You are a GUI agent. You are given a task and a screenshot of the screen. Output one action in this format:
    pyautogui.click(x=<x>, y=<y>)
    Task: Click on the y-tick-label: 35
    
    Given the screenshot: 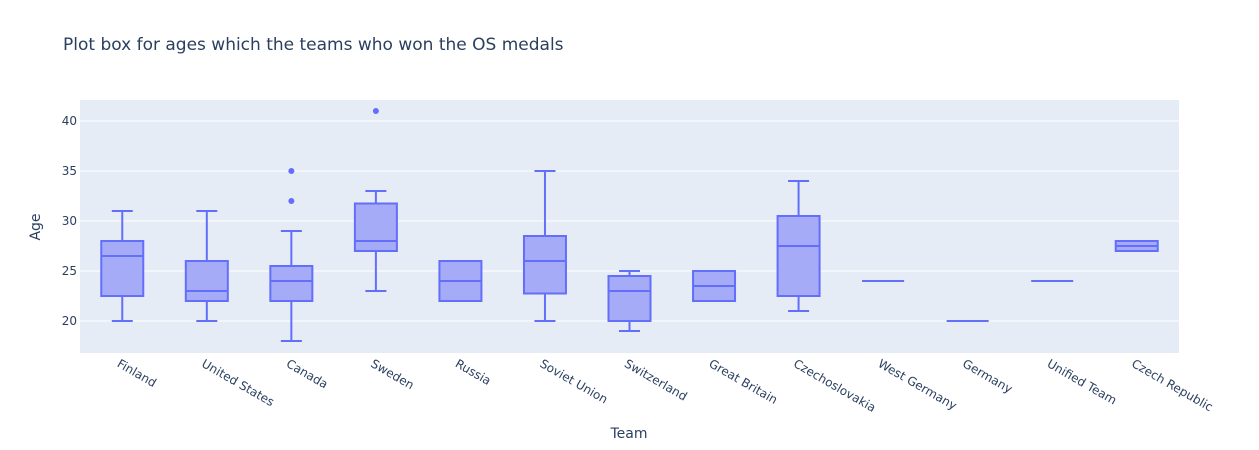 What is the action you would take?
    pyautogui.click(x=69, y=171)
    